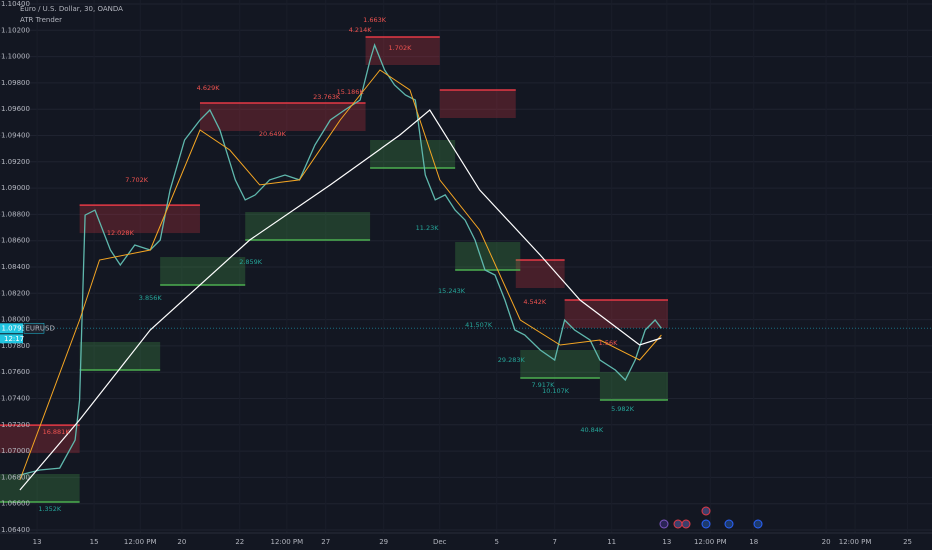  I want to click on y-tick-label: 1.07000, so click(15, 451).